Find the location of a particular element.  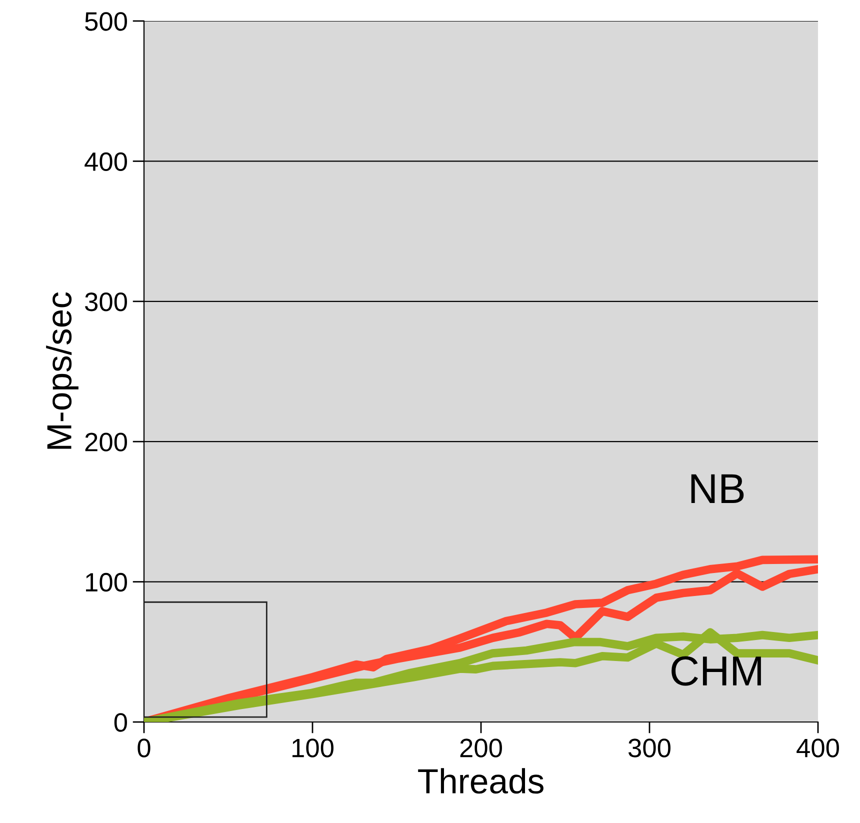

y-tick-label: 100 is located at coordinates (106, 582).